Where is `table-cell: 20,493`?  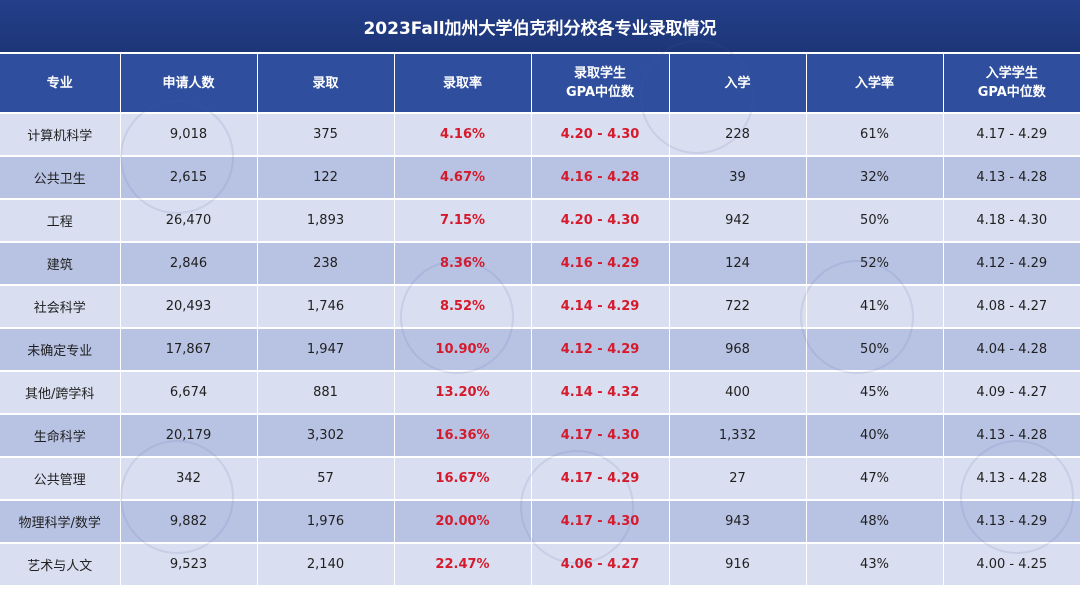 table-cell: 20,493 is located at coordinates (189, 306).